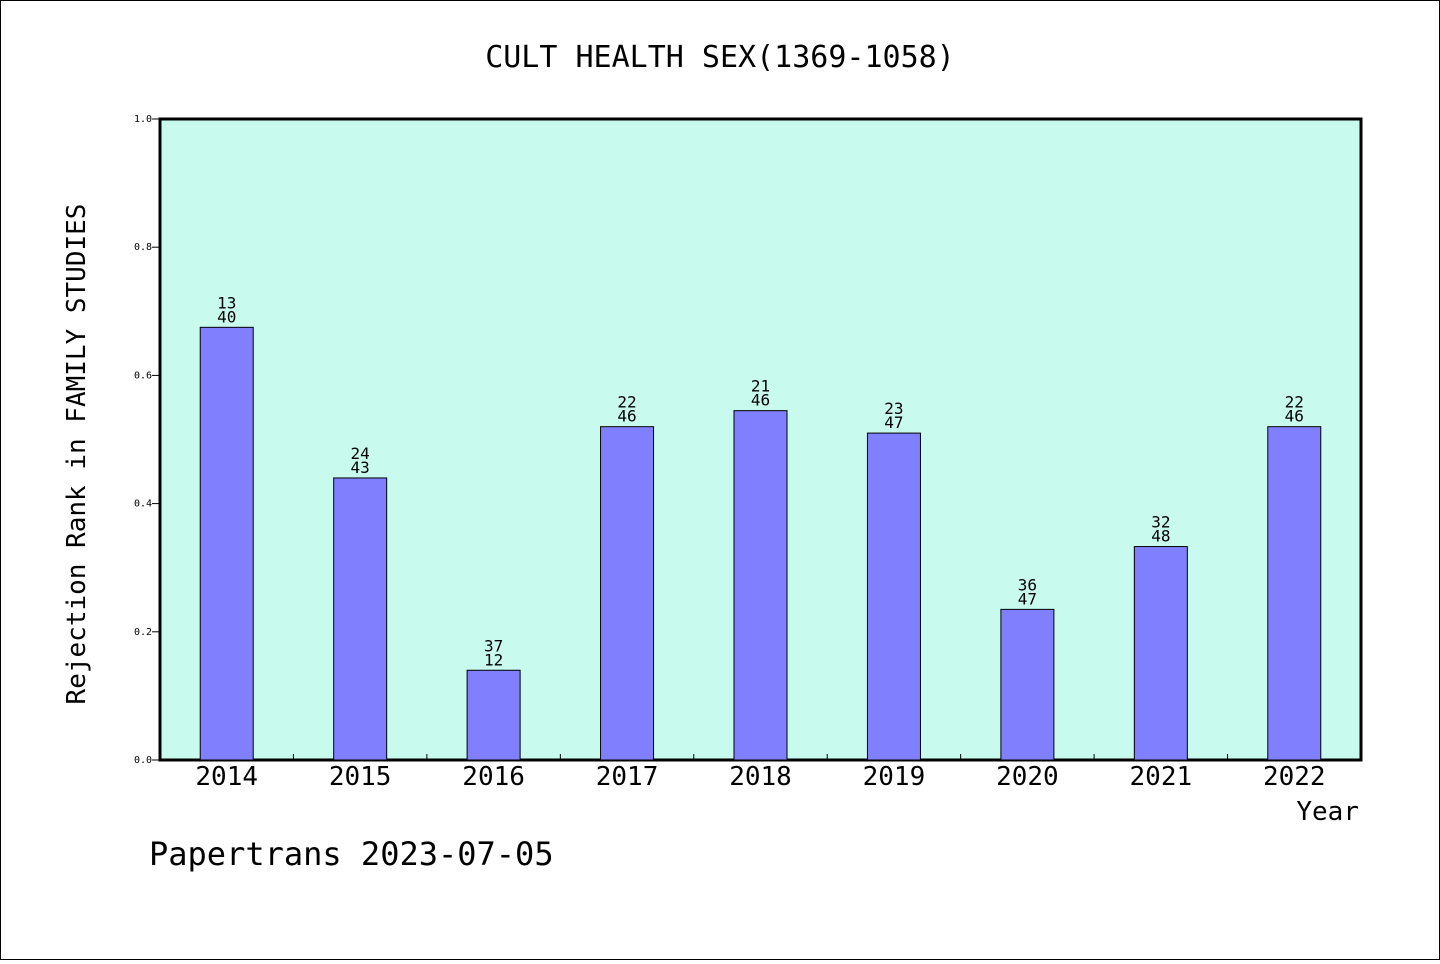 This screenshot has height=964, width=1440. Describe the element at coordinates (1027, 777) in the screenshot. I see `x-tick-label: 2020` at that location.